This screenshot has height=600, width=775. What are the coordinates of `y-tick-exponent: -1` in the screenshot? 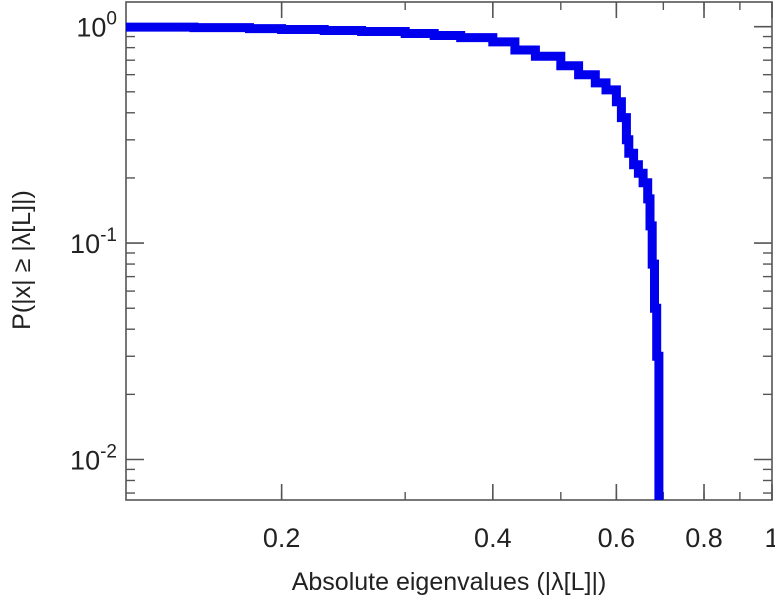 It's located at (108, 235).